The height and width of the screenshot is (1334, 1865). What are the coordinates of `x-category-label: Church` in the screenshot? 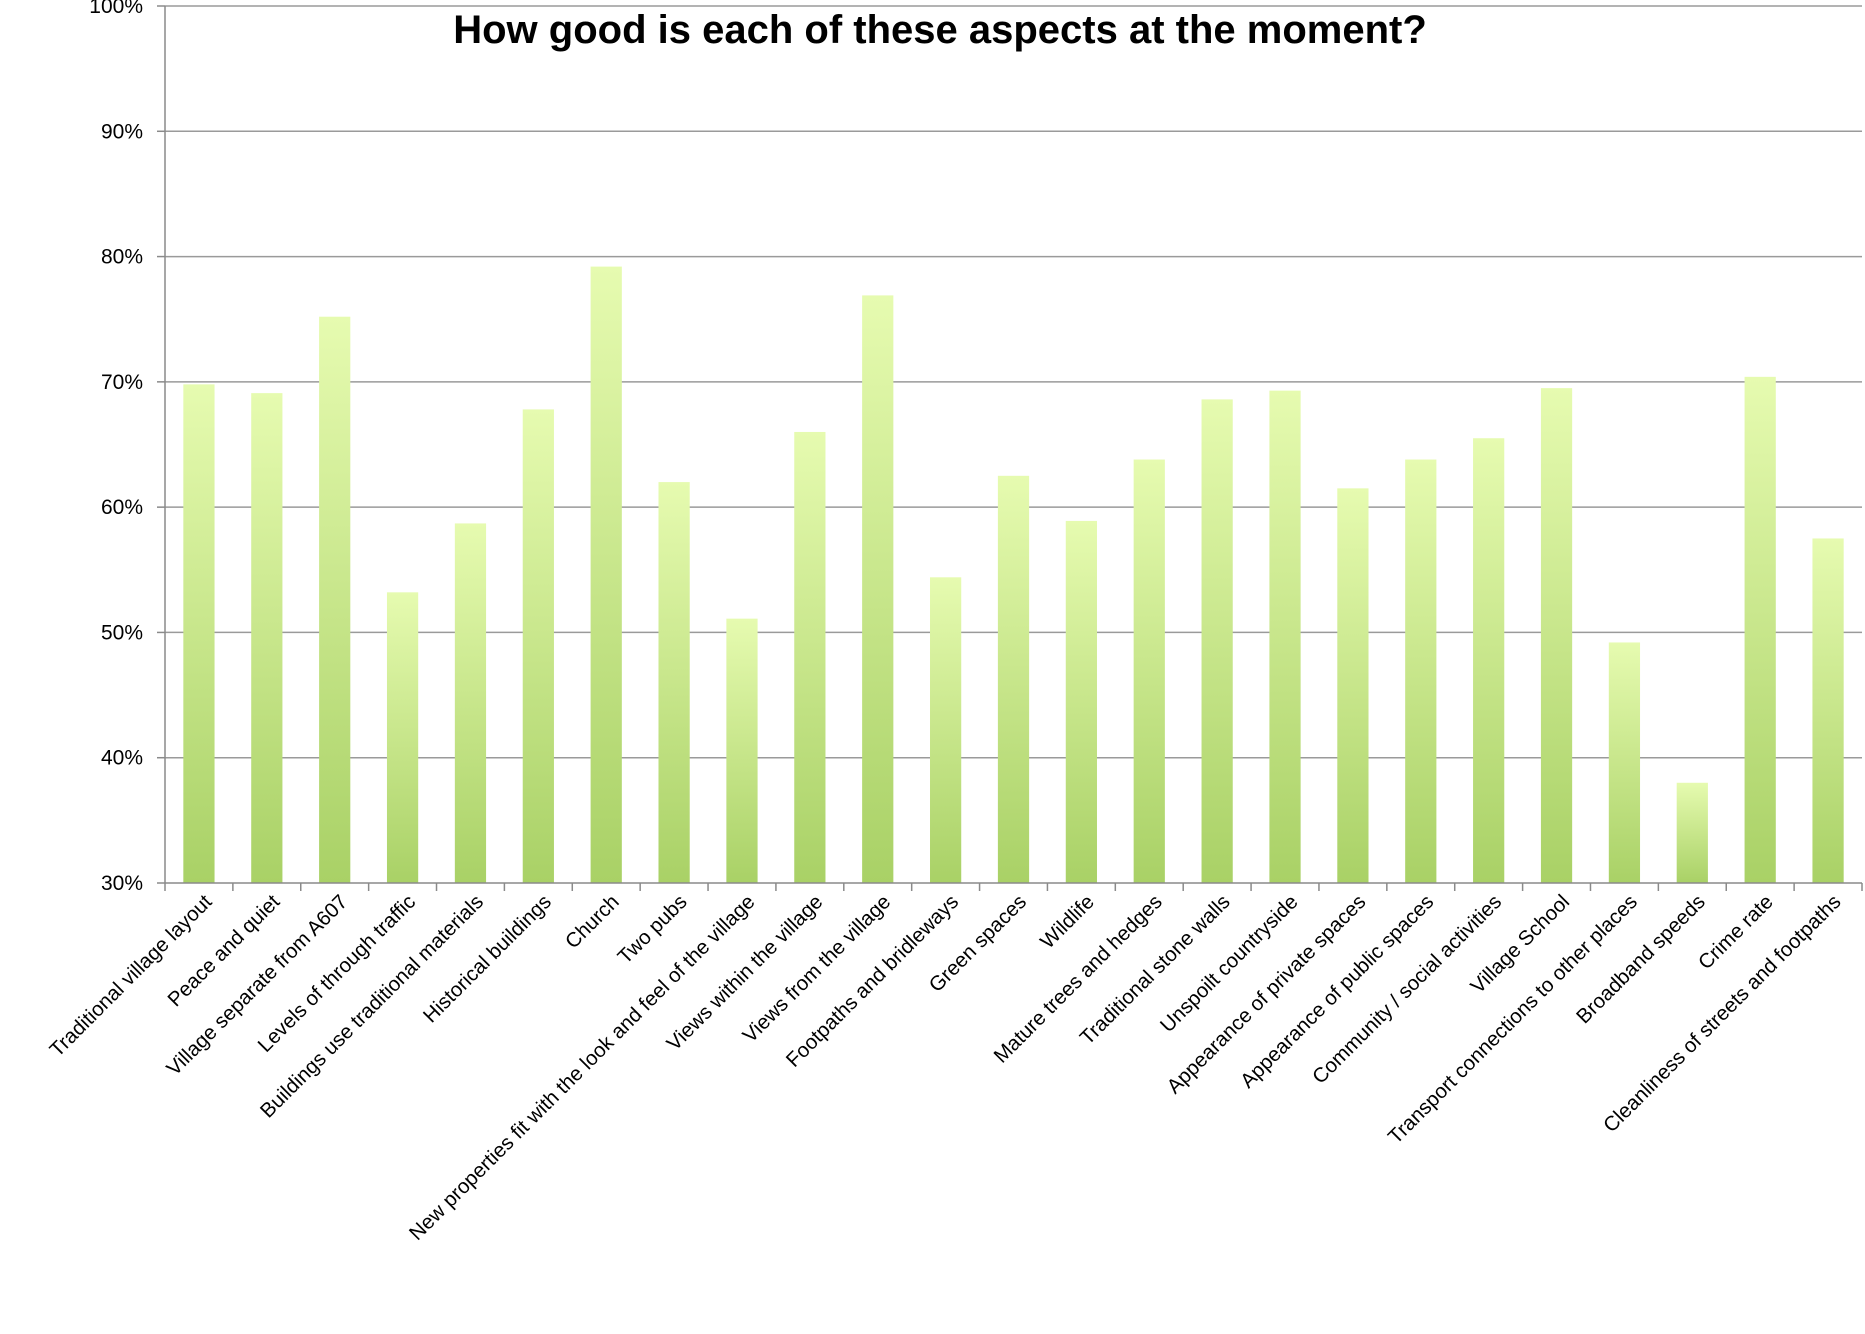 It's located at (592, 921).